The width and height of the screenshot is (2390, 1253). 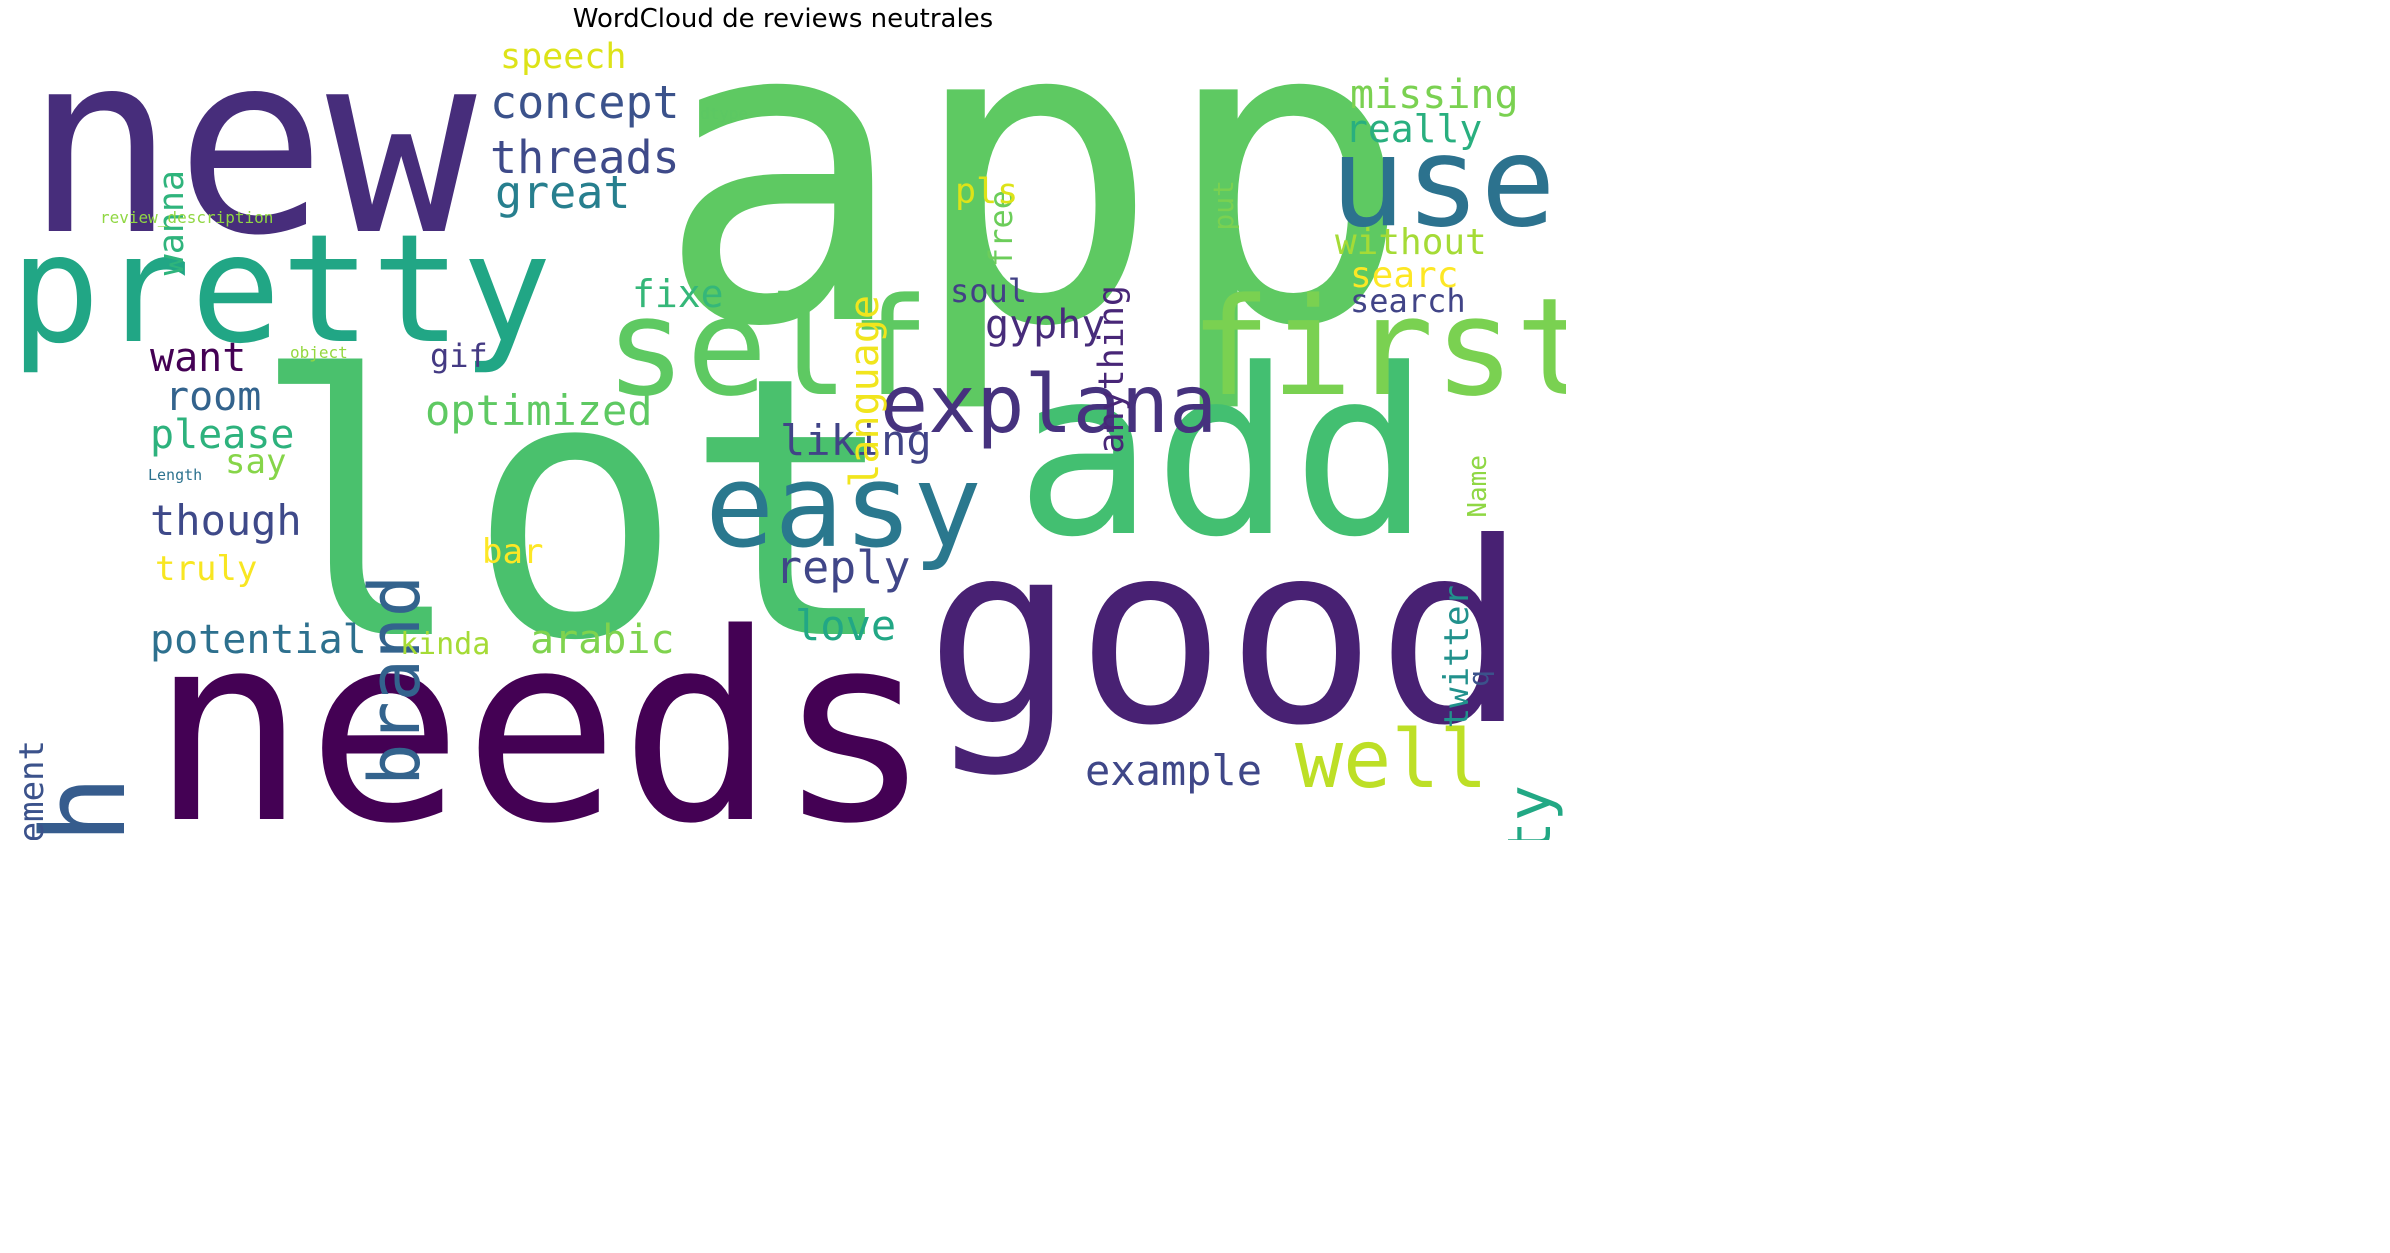 I want to click on word-needs: needs, so click(x=541, y=709).